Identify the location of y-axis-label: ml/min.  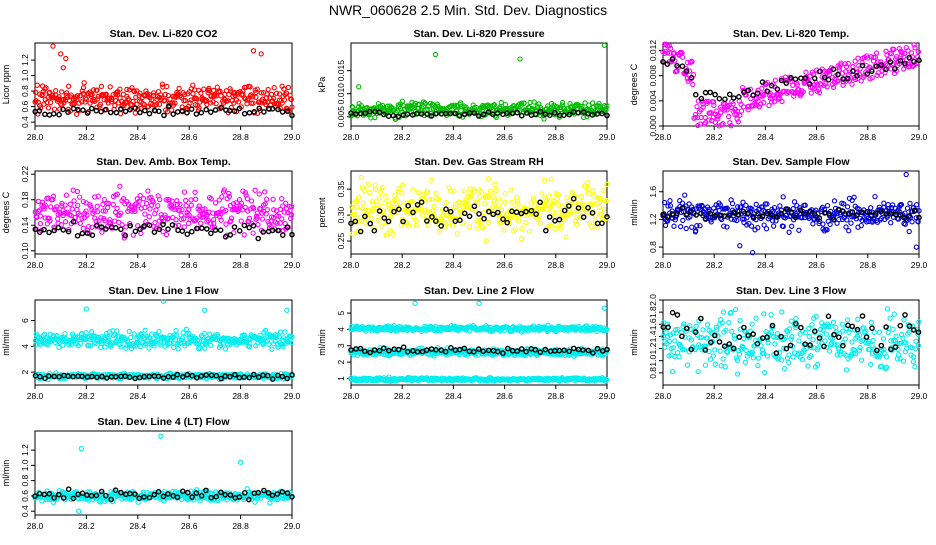
(634, 212).